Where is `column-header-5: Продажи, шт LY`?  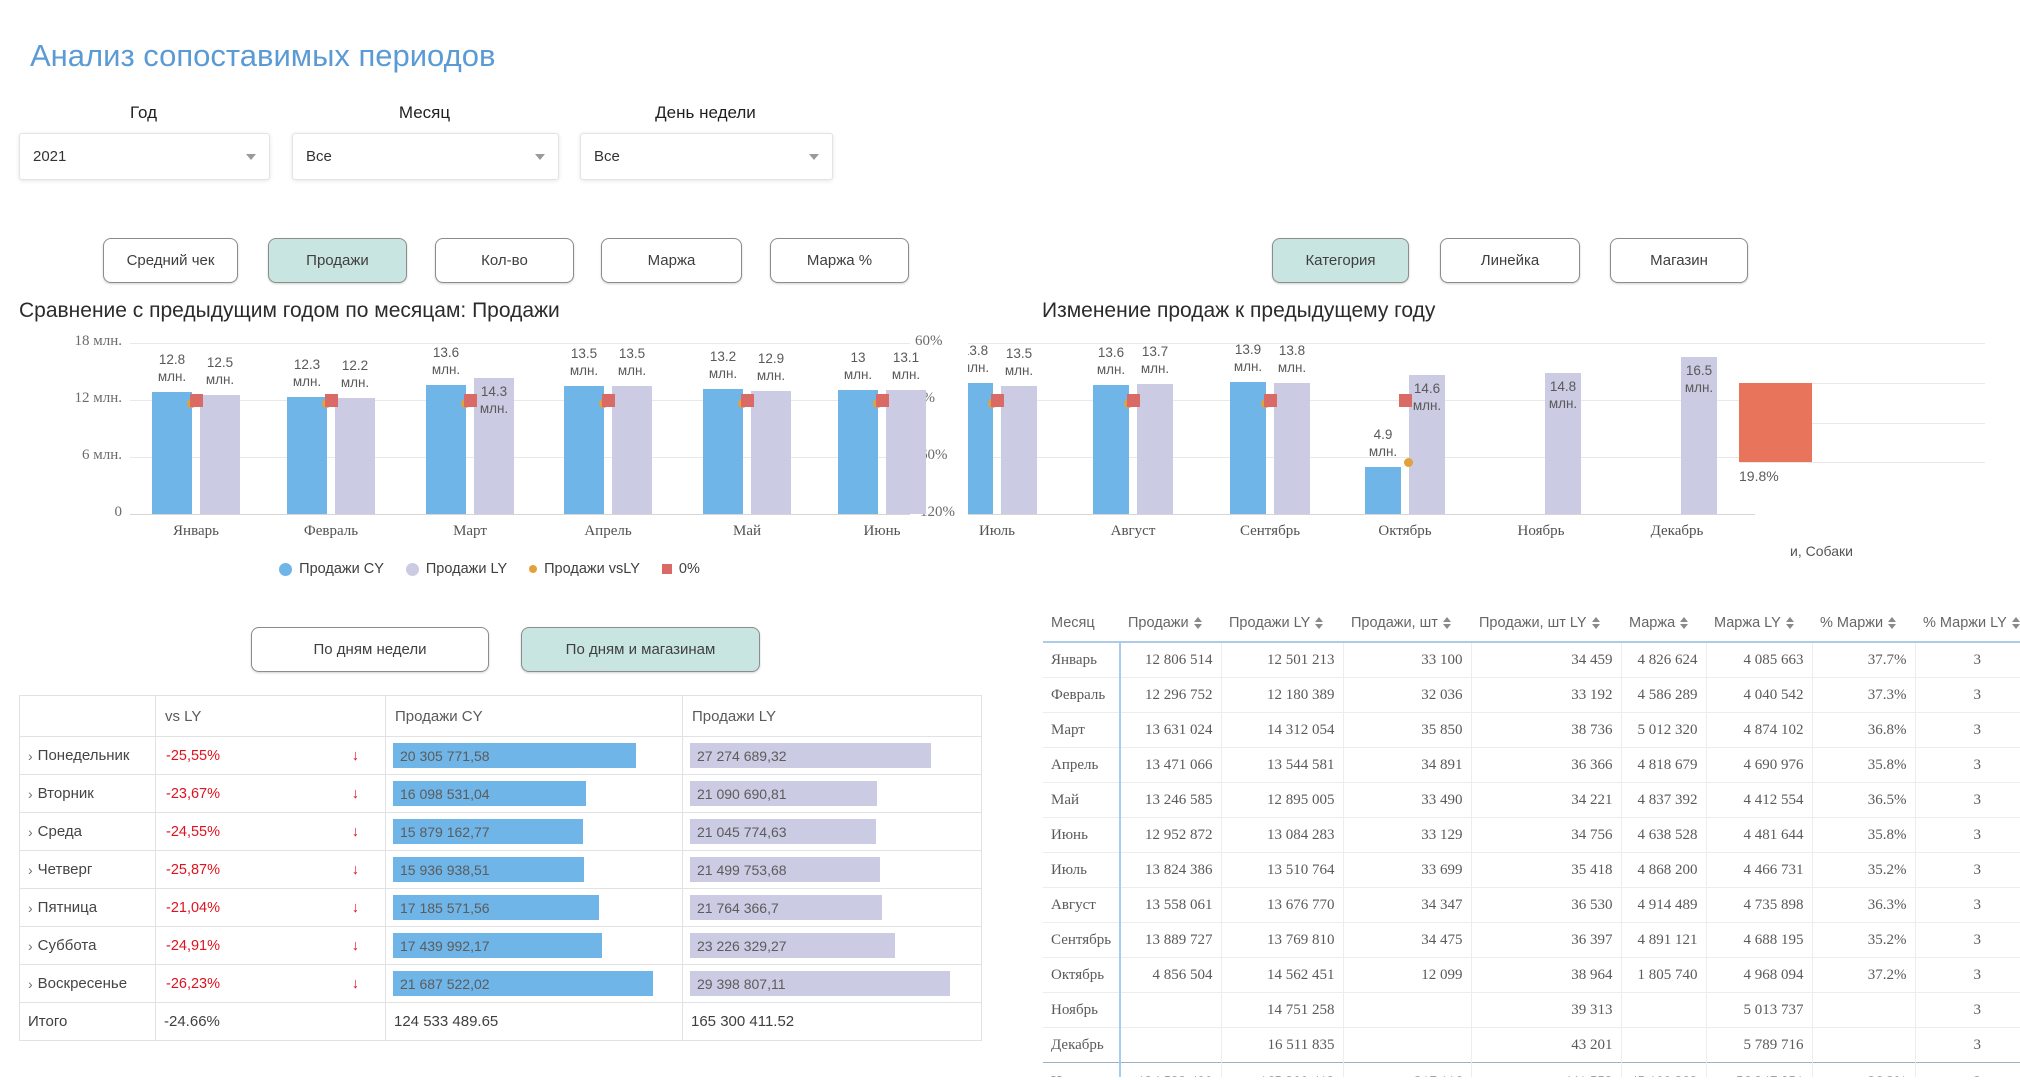 column-header-5: Продажи, шт LY is located at coordinates (1546, 624).